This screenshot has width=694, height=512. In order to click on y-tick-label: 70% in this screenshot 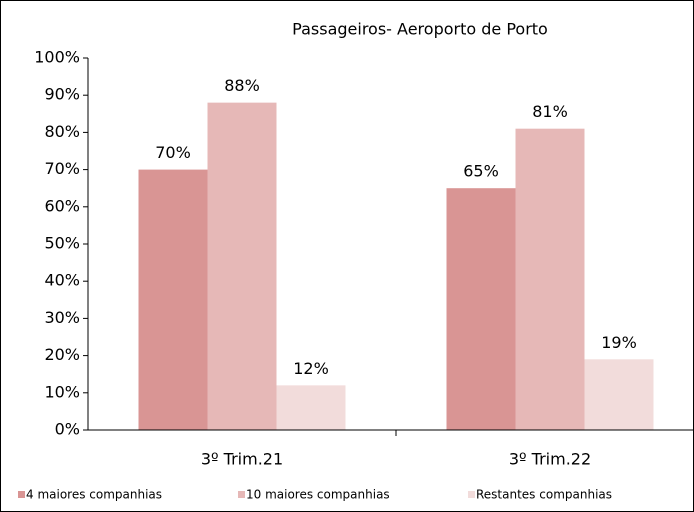, I will do `click(62, 168)`.